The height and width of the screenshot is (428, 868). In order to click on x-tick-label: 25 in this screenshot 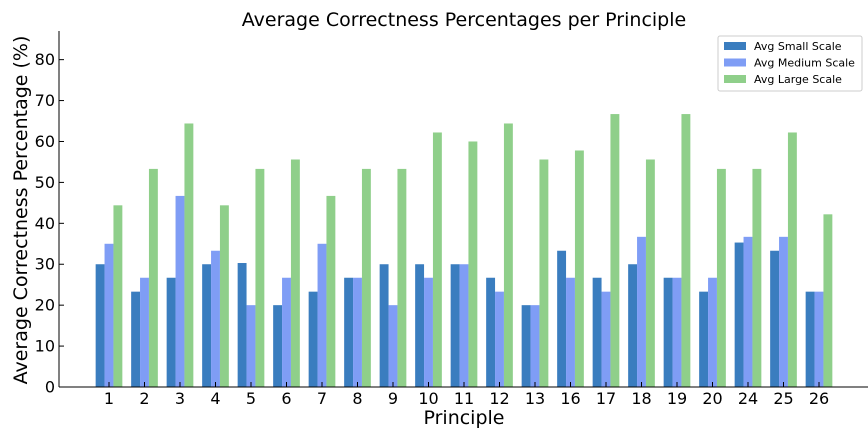, I will do `click(783, 398)`.